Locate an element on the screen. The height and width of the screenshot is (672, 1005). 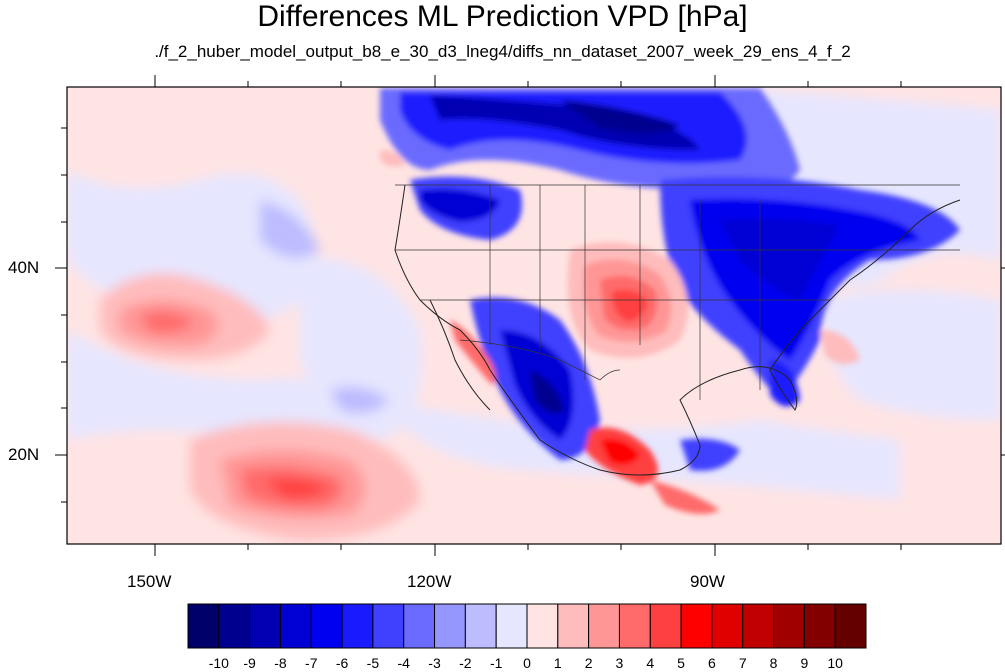
colorbar-tick-label: 0 is located at coordinates (527, 663).